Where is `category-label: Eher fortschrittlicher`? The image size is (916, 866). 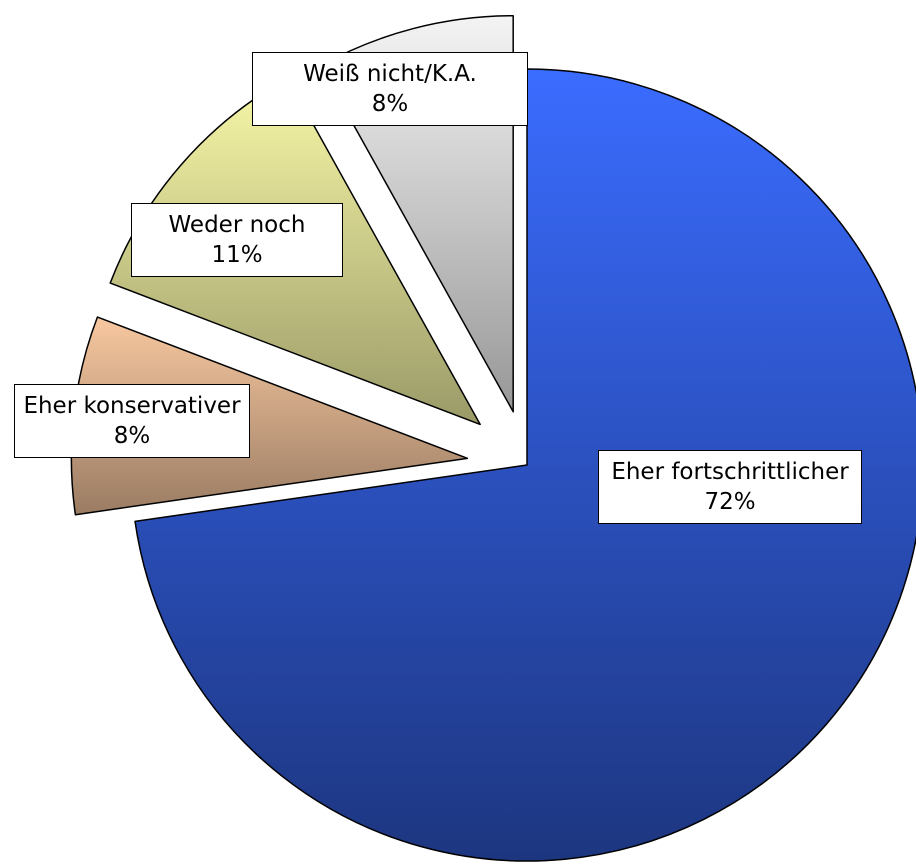
category-label: Eher fortschrittlicher is located at coordinates (730, 472).